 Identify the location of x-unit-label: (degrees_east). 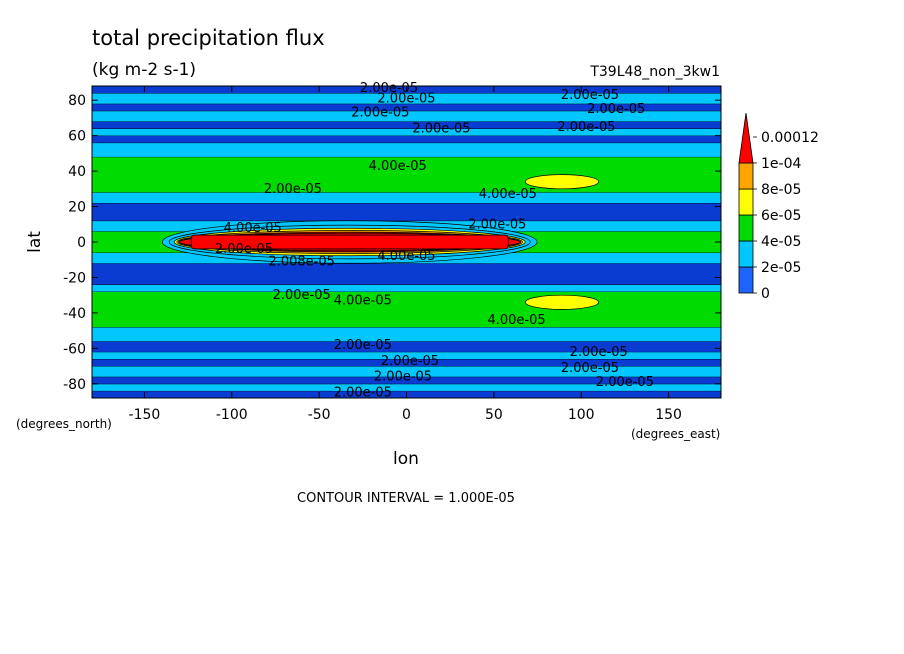
(675, 434).